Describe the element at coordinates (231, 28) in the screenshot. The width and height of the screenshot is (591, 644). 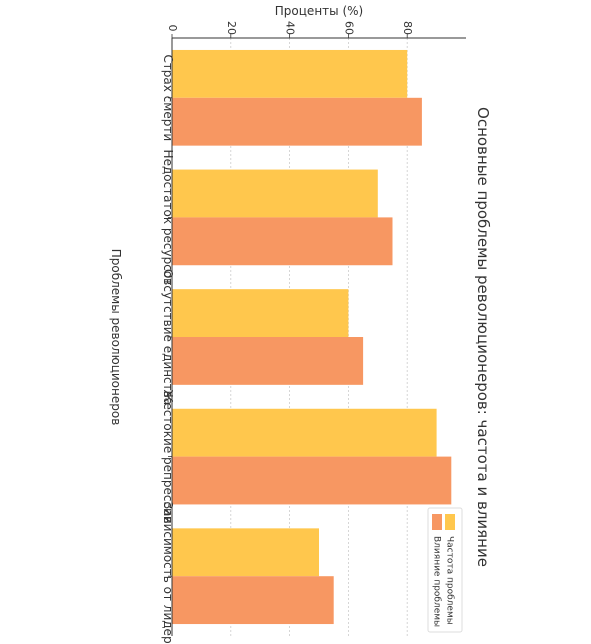
I see `value-tick-label-1: 20` at that location.